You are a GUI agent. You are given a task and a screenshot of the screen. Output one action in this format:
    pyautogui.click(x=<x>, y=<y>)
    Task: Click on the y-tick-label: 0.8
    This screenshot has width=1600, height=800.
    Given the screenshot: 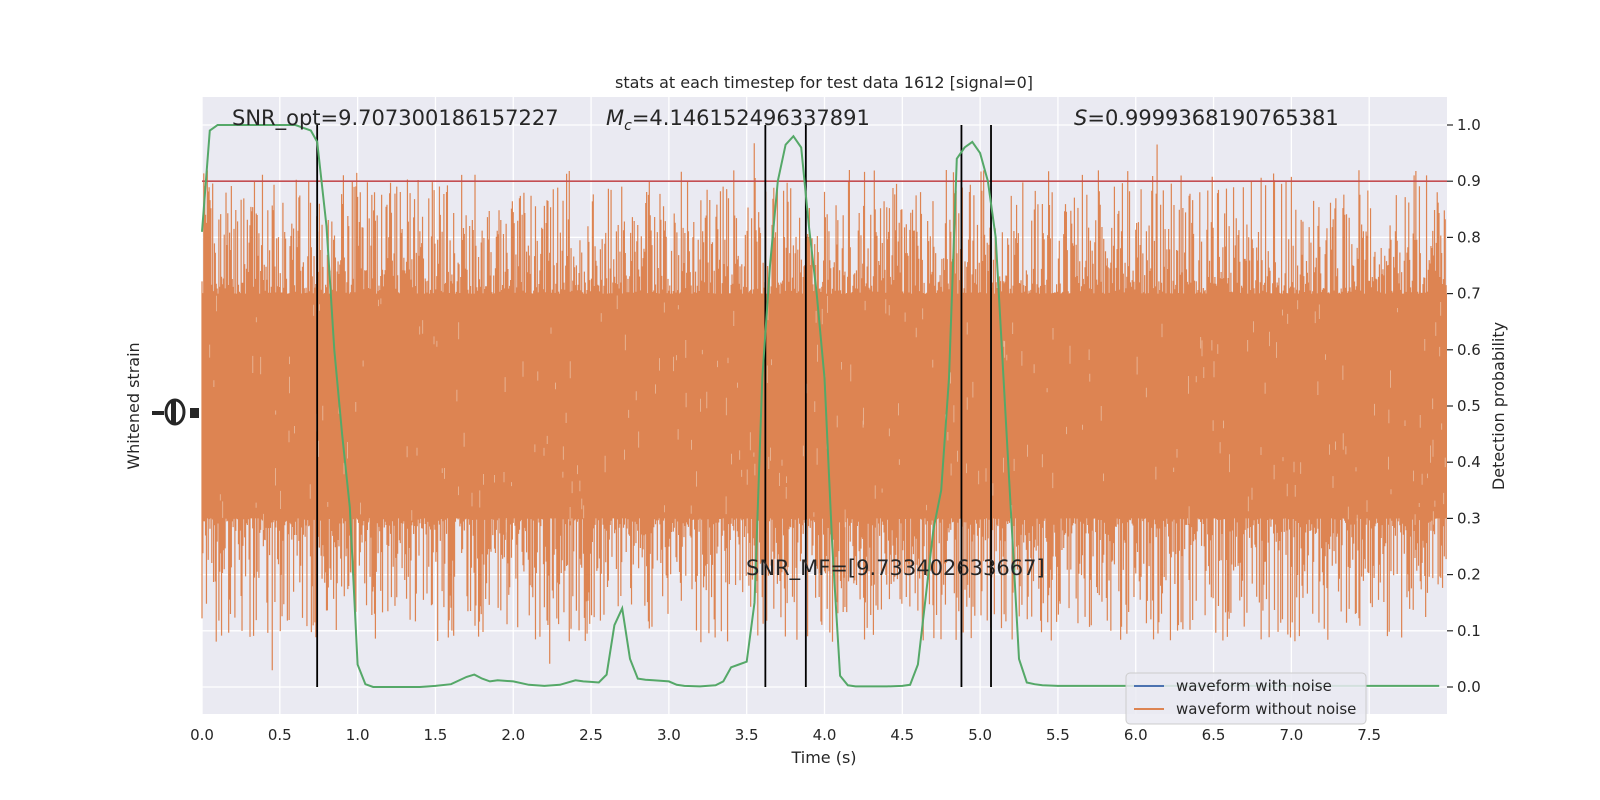 What is the action you would take?
    pyautogui.click(x=1469, y=237)
    